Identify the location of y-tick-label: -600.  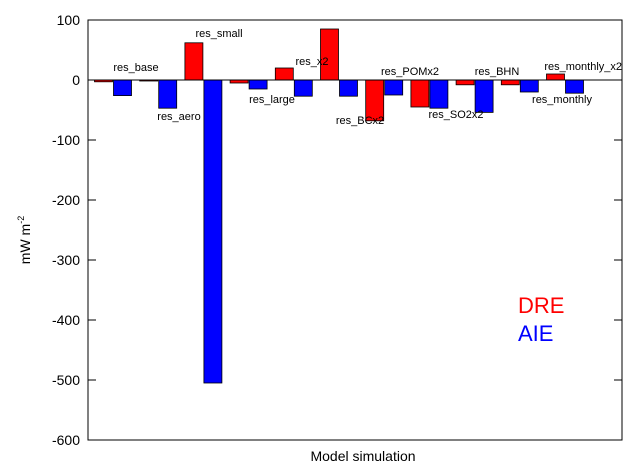
(66, 440).